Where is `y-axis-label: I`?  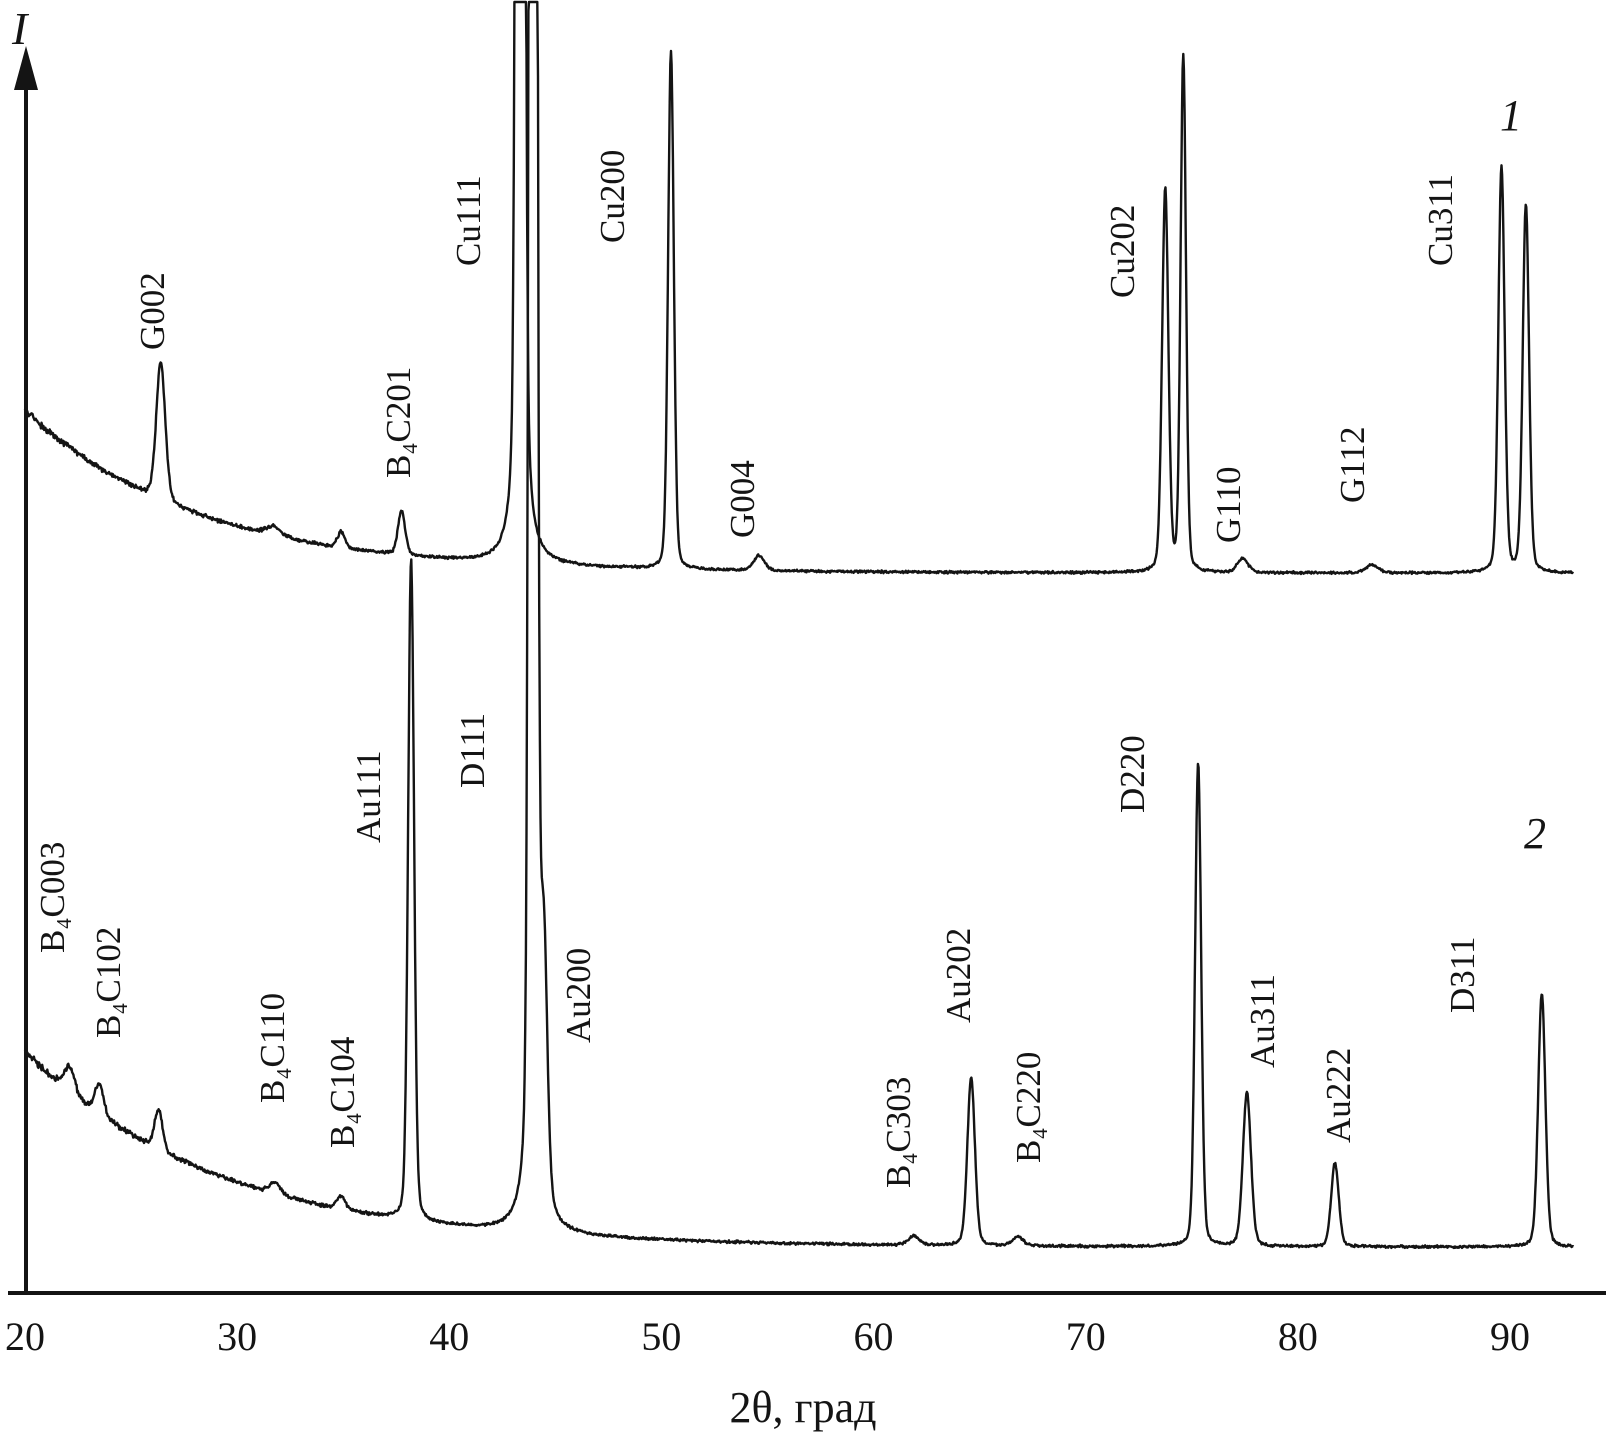
y-axis-label: I is located at coordinates (20, 28).